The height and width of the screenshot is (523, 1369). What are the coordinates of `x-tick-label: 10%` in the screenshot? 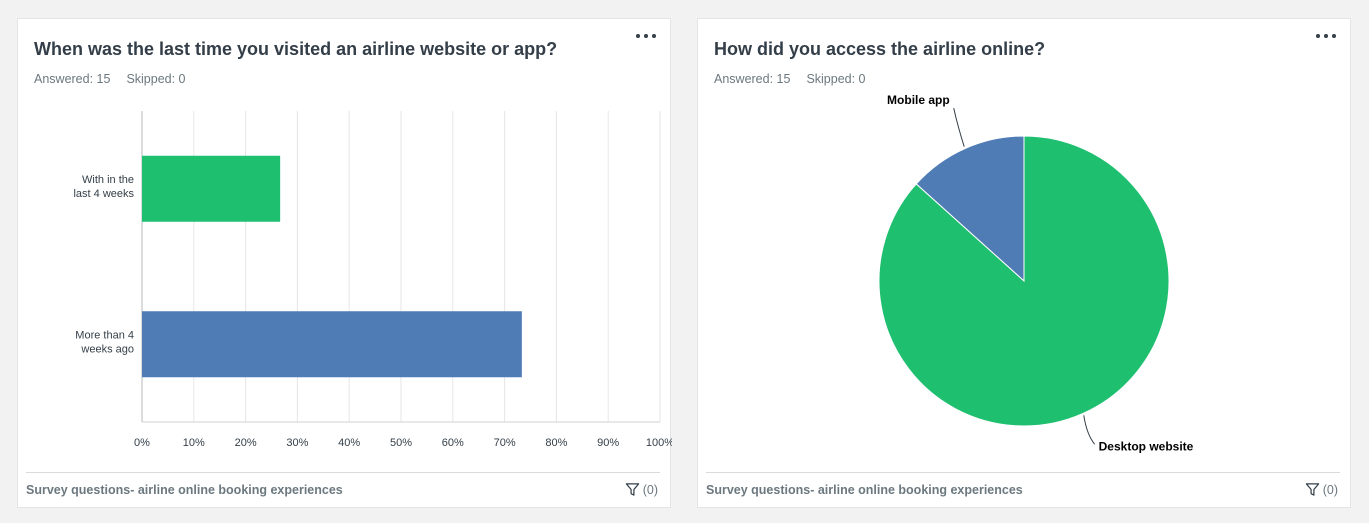 It's located at (194, 443).